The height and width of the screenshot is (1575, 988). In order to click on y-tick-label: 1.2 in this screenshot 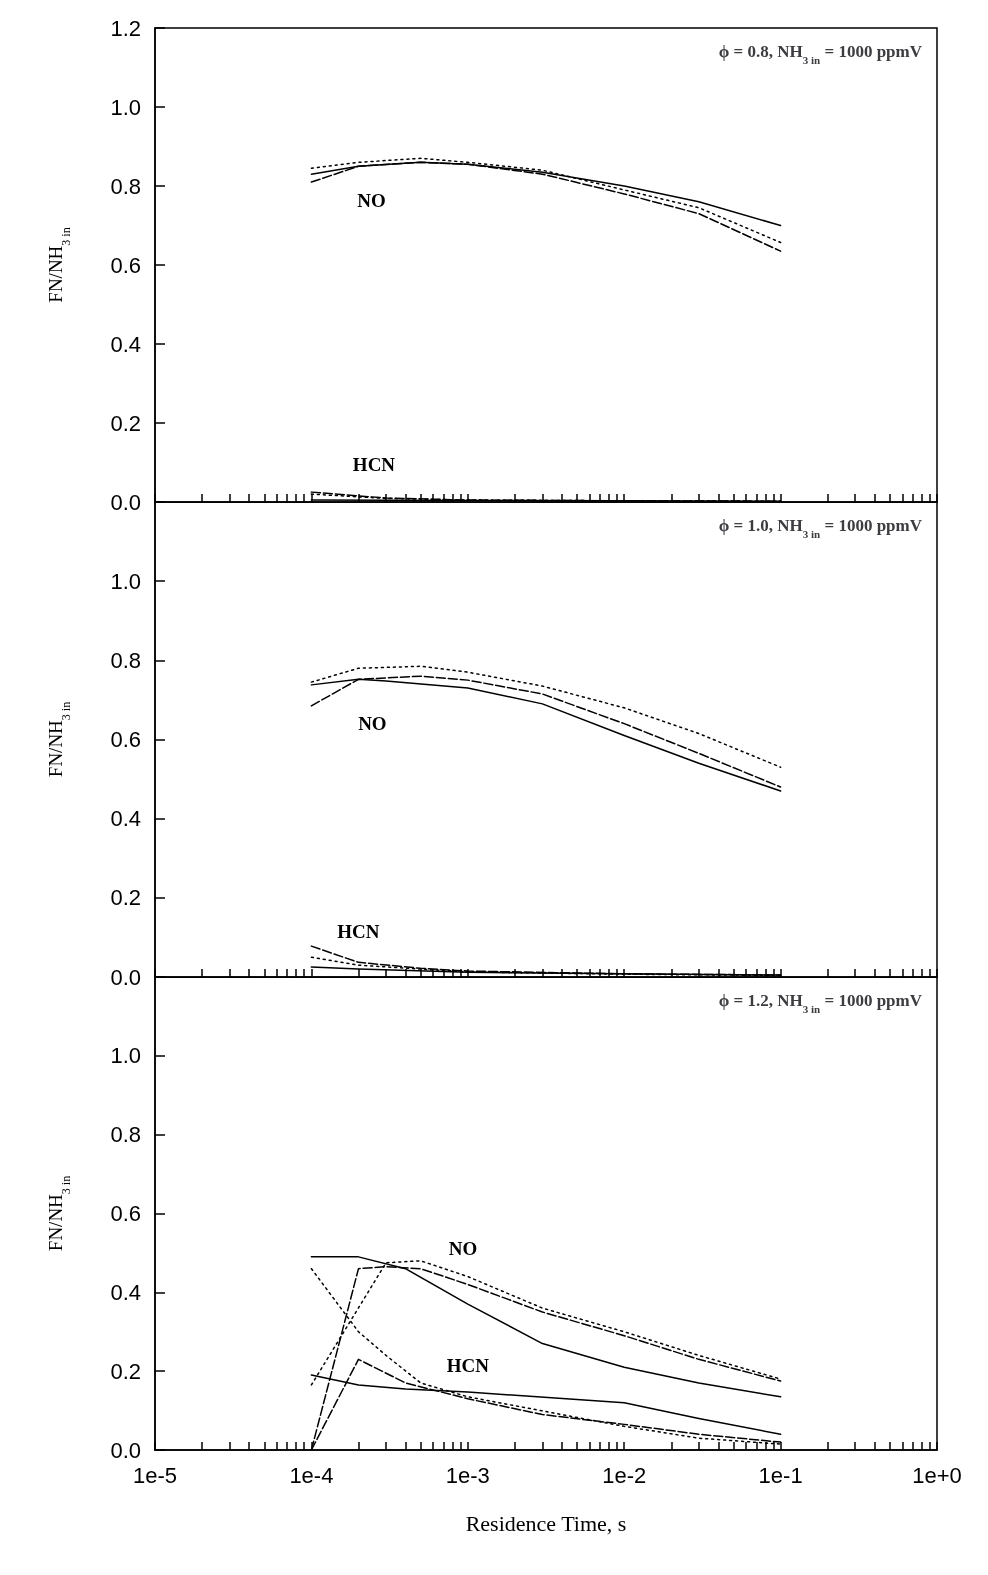, I will do `click(125, 28)`.